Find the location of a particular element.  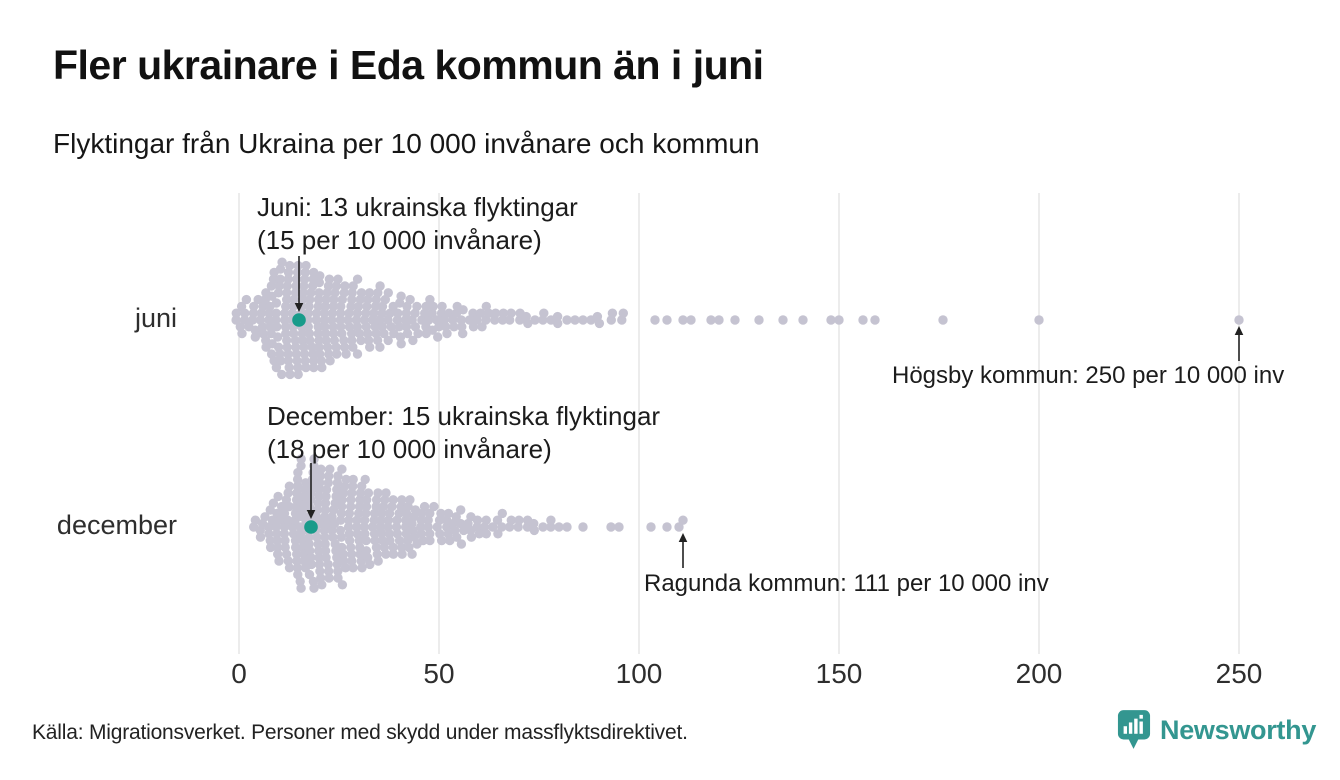

annotation-line-2: (15 per 10 000 invånare) is located at coordinates (399, 240).